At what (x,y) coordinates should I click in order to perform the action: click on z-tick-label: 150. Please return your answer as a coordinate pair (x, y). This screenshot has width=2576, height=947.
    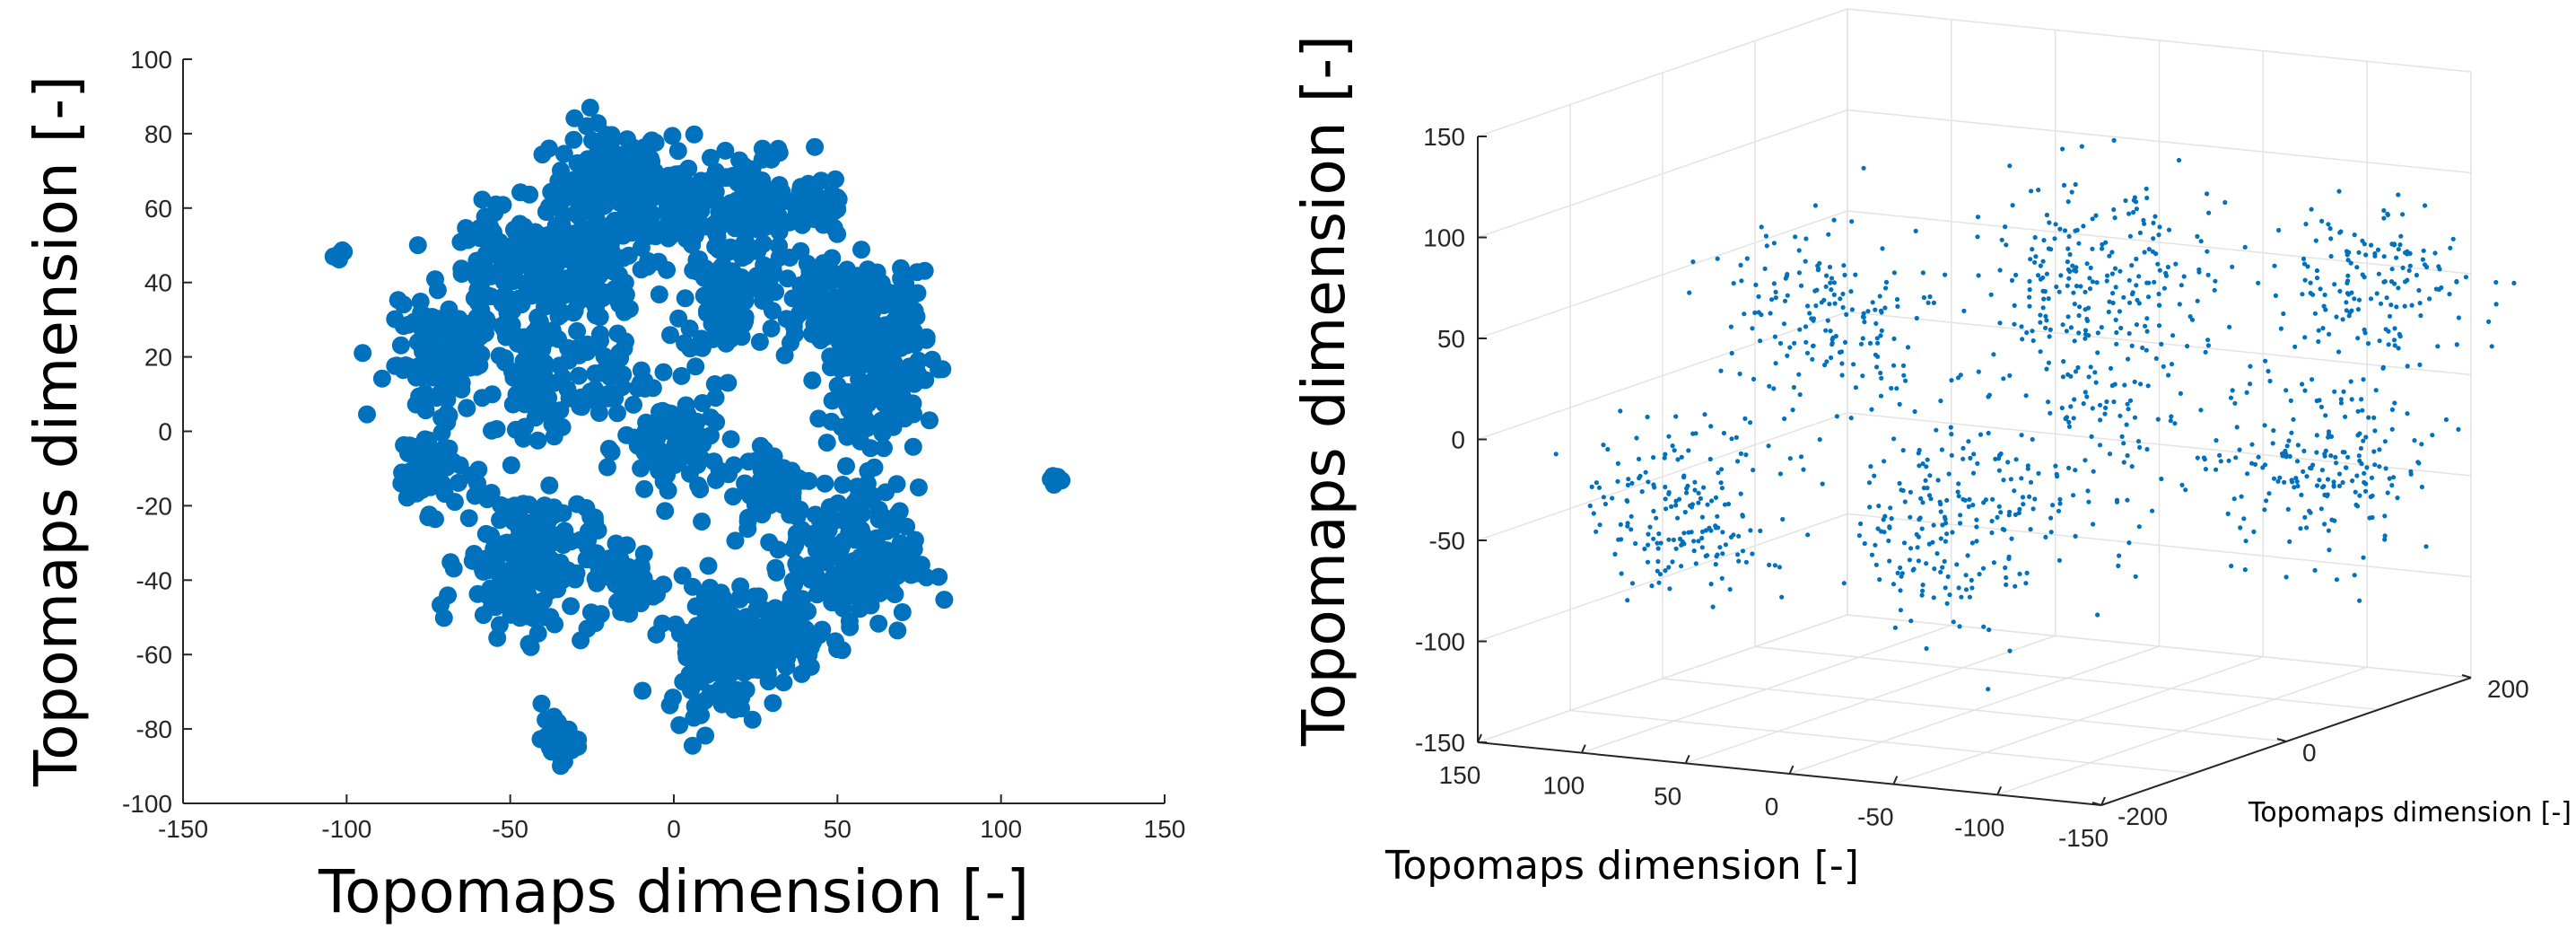
    Looking at the image, I should click on (1444, 137).